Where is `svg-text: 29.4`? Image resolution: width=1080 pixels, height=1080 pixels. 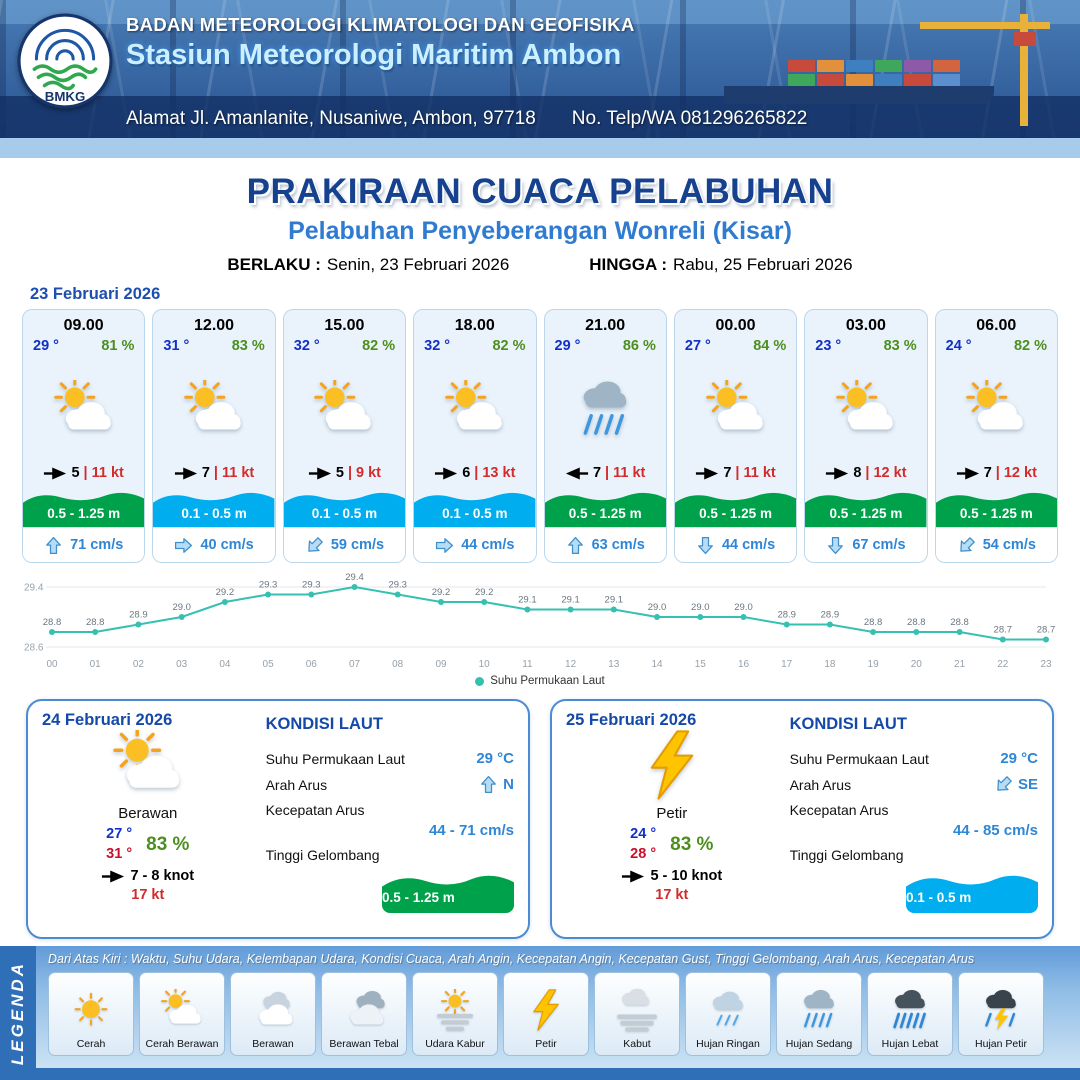
svg-text: 29.4 is located at coordinates (354, 577).